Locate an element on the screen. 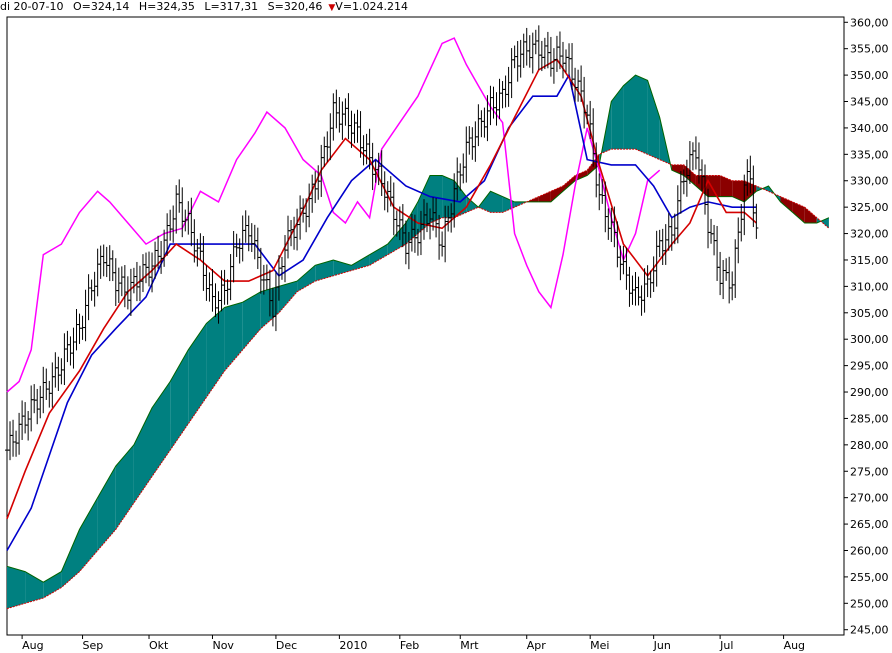 This screenshot has width=892, height=653. y-tick-label: 330,00 is located at coordinates (869, 181).